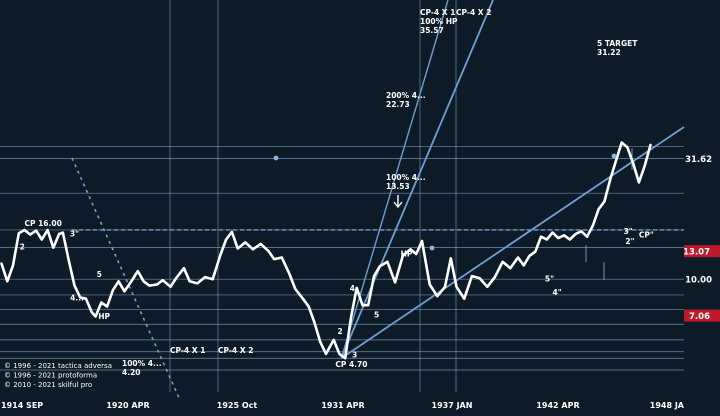  Describe the element at coordinates (667, 405) in the screenshot. I see `x-tick-label: 1948 JA` at that location.